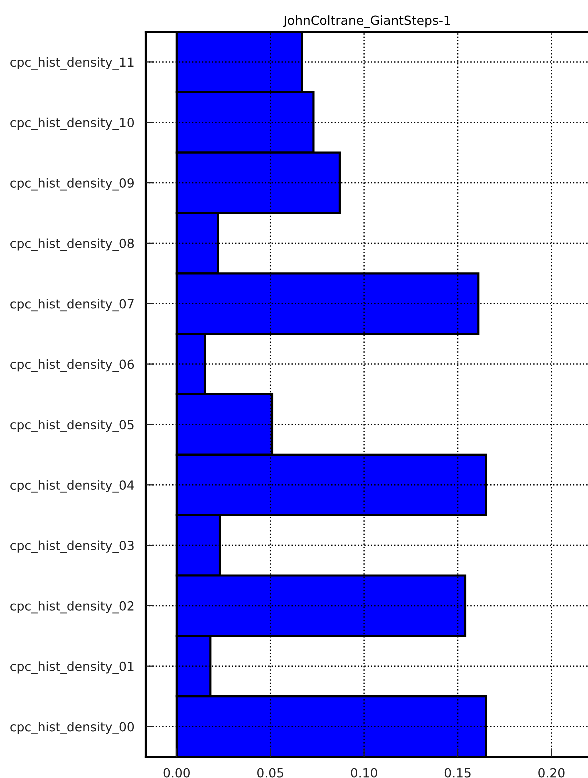 This screenshot has width=588, height=778. What do you see at coordinates (271, 773) in the screenshot?
I see `x-tick-label: 0.05` at bounding box center [271, 773].